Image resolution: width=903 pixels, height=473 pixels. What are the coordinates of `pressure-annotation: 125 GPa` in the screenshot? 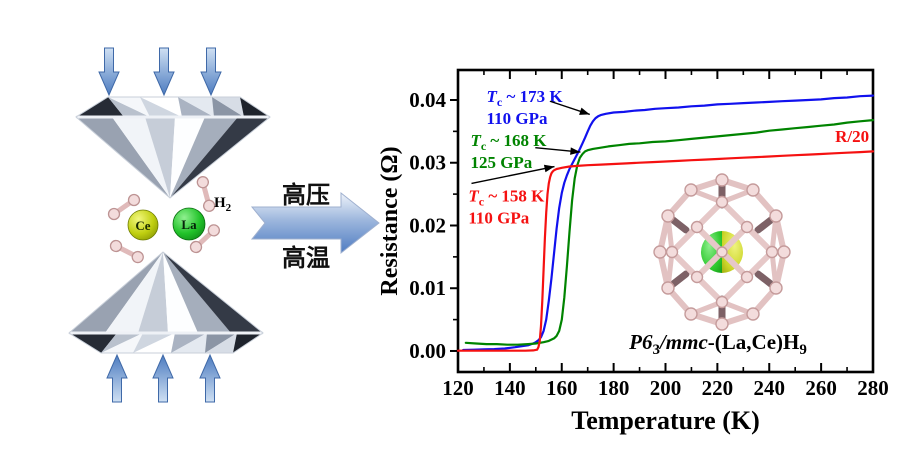 It's located at (501, 162).